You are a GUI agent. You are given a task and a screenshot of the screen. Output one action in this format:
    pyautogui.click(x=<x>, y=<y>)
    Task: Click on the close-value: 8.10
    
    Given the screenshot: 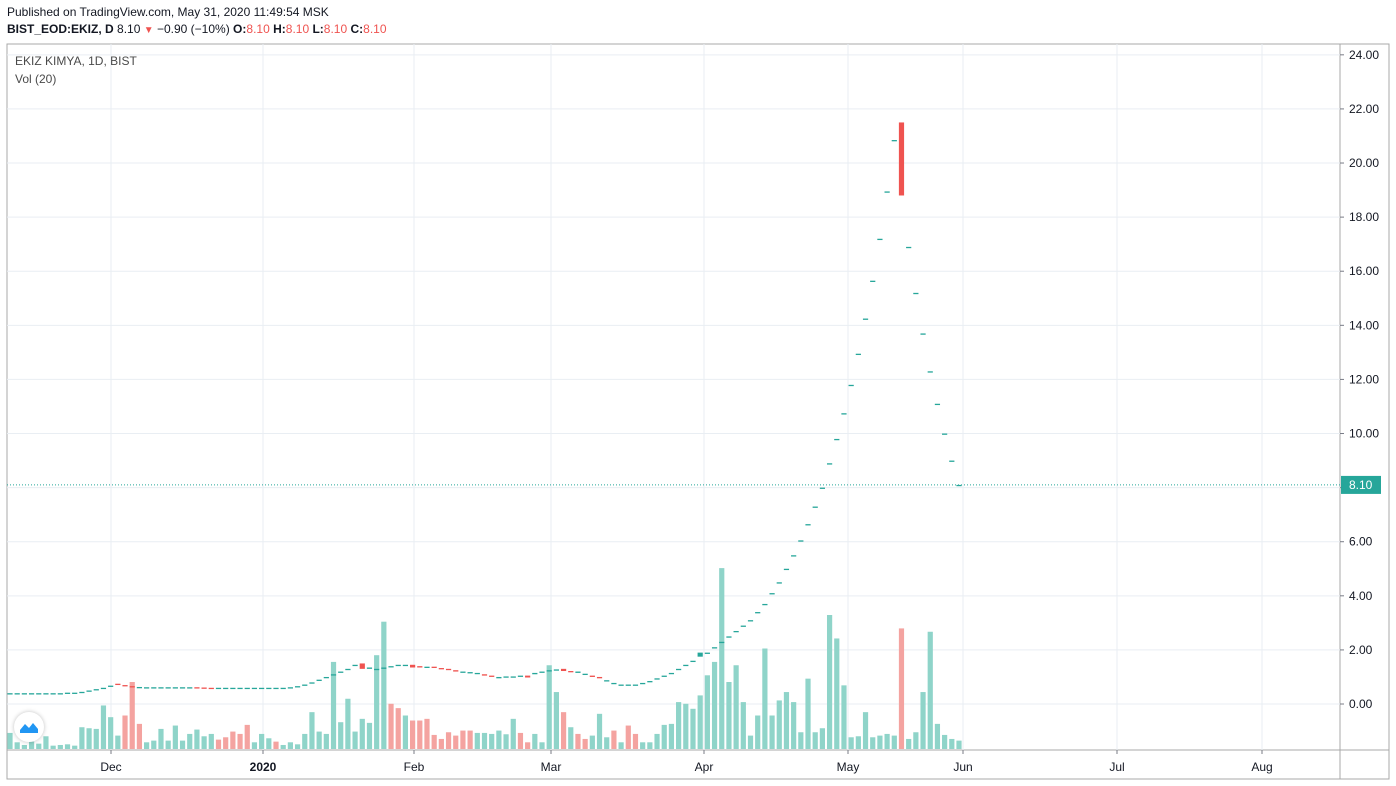 What is the action you would take?
    pyautogui.click(x=375, y=29)
    